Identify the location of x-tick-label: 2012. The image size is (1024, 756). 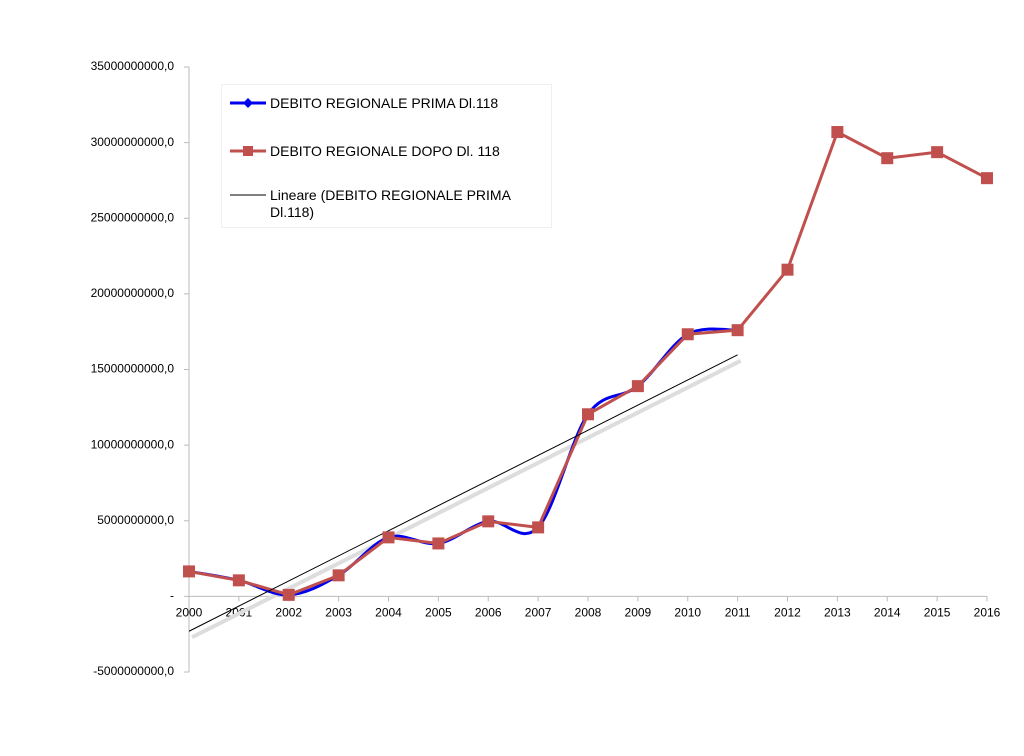
(787, 613).